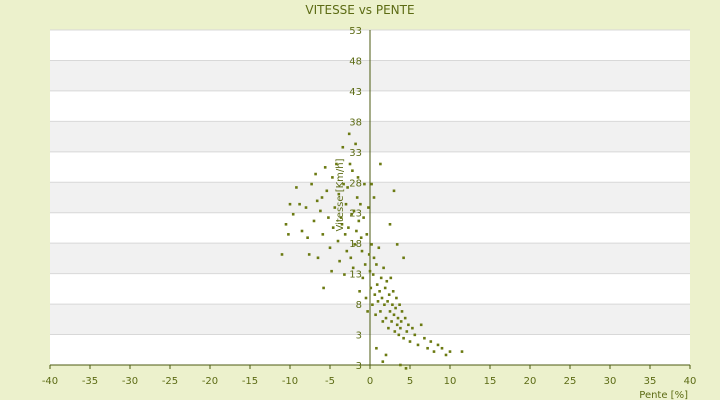  I want to click on x-tick-label: 20, so click(530, 381).